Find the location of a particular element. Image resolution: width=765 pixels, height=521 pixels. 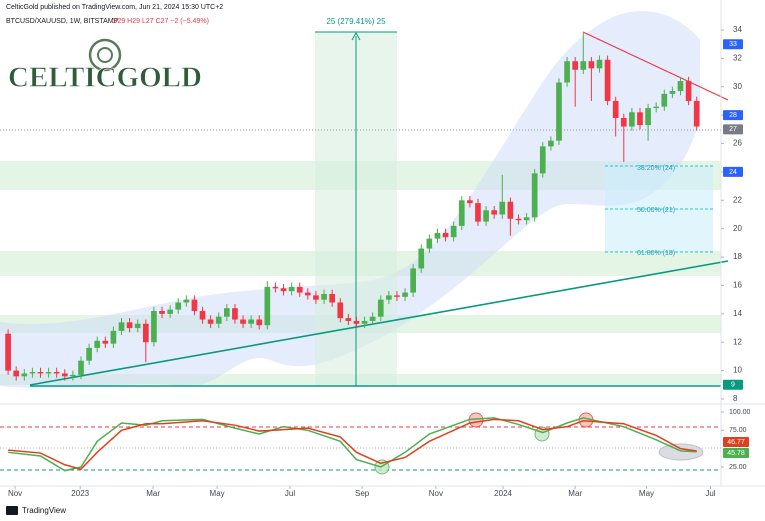

value-badge-label: 45.78 is located at coordinates (736, 453).